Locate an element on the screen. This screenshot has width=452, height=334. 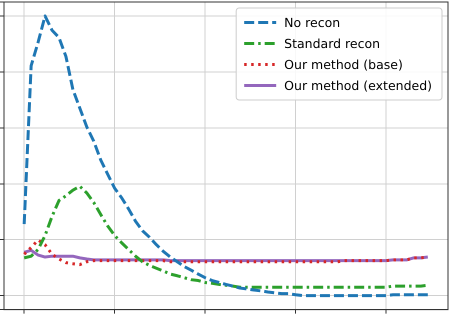
legend-label: Our method (extended) is located at coordinates (358, 85).